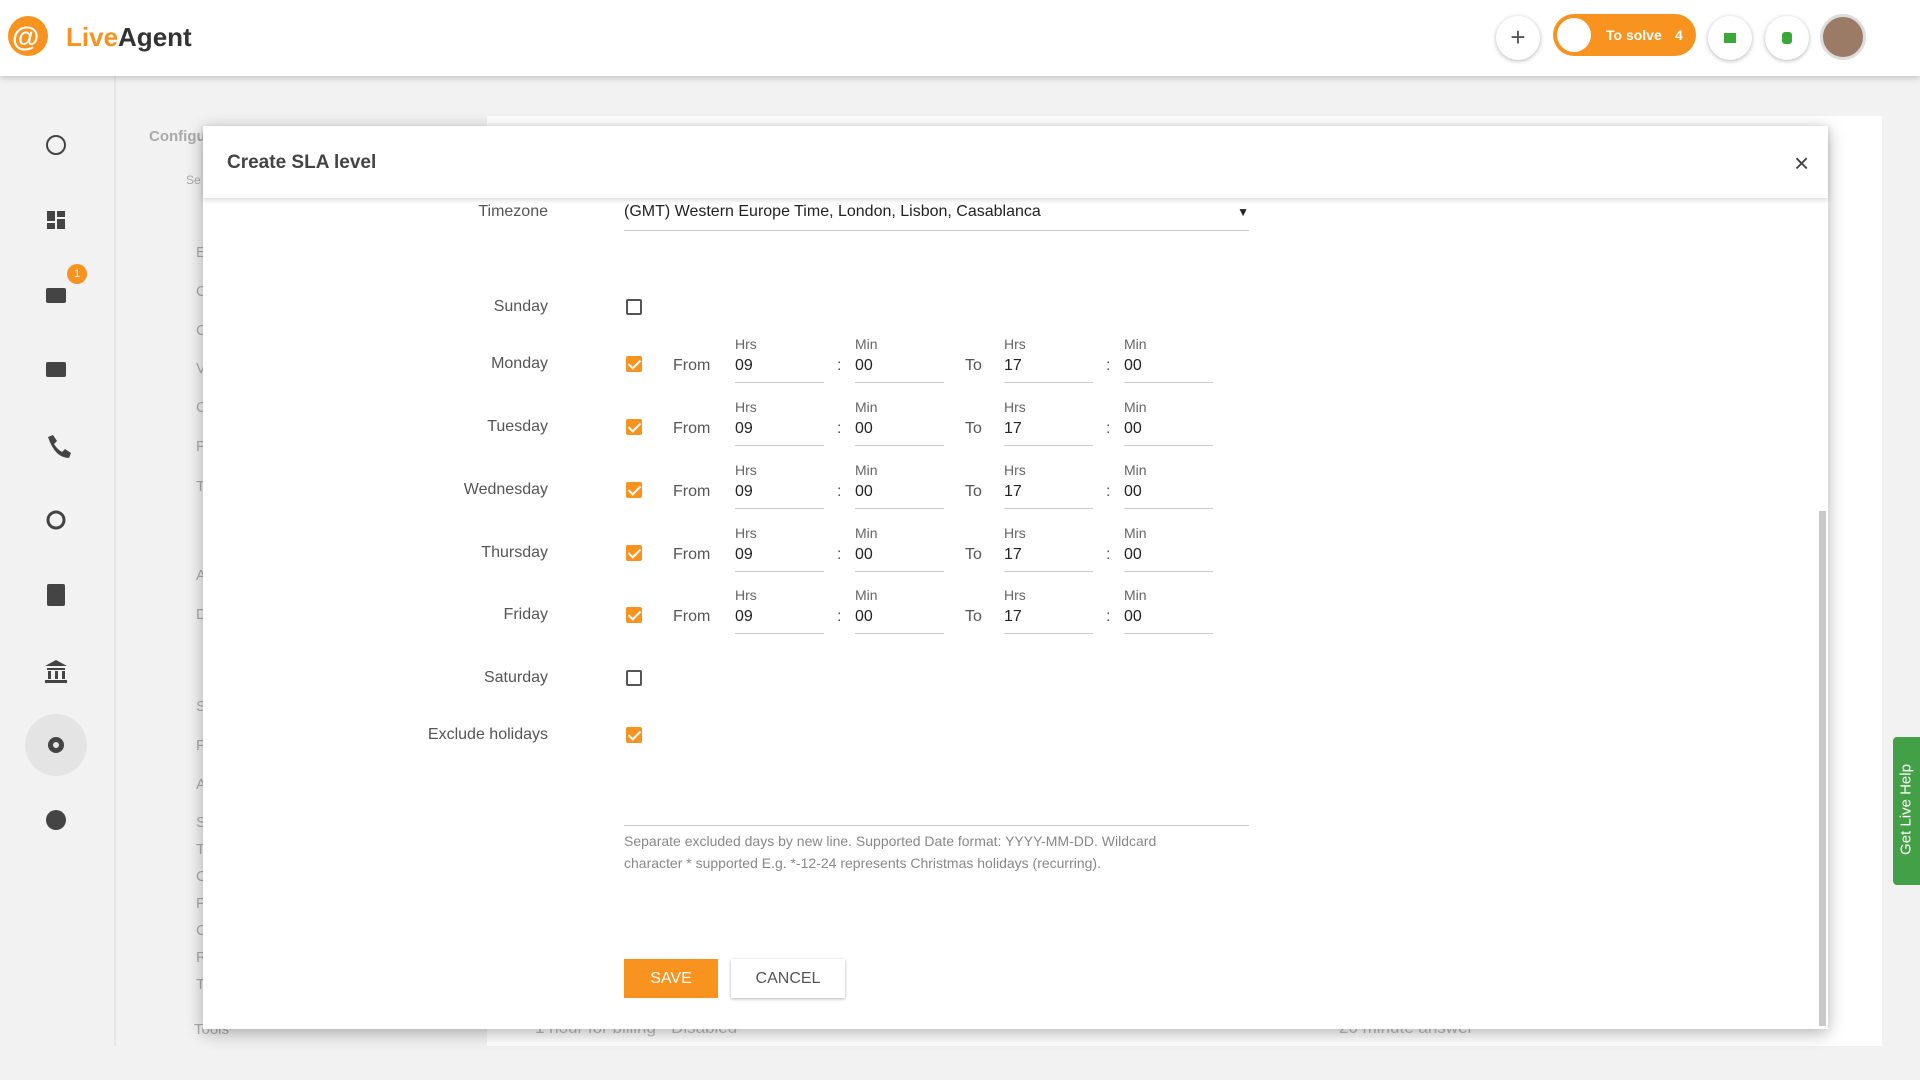 This screenshot has height=1080, width=1920. I want to click on logo: LiveAgent, so click(129, 37).